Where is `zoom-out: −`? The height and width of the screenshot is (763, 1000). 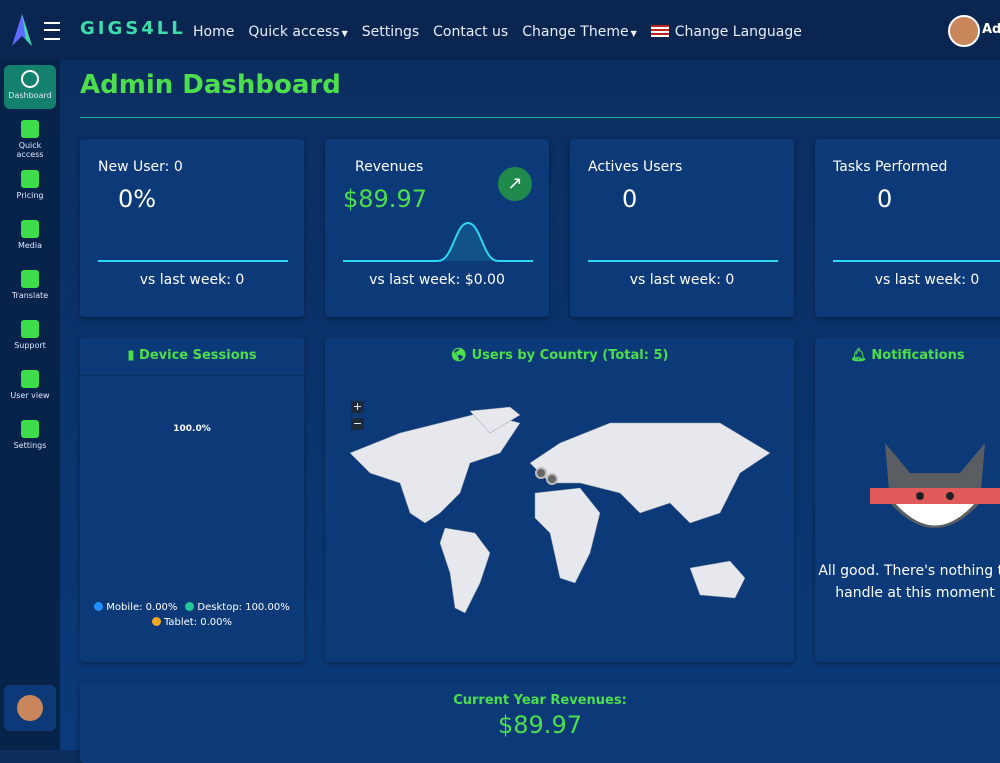 zoom-out: − is located at coordinates (357, 423).